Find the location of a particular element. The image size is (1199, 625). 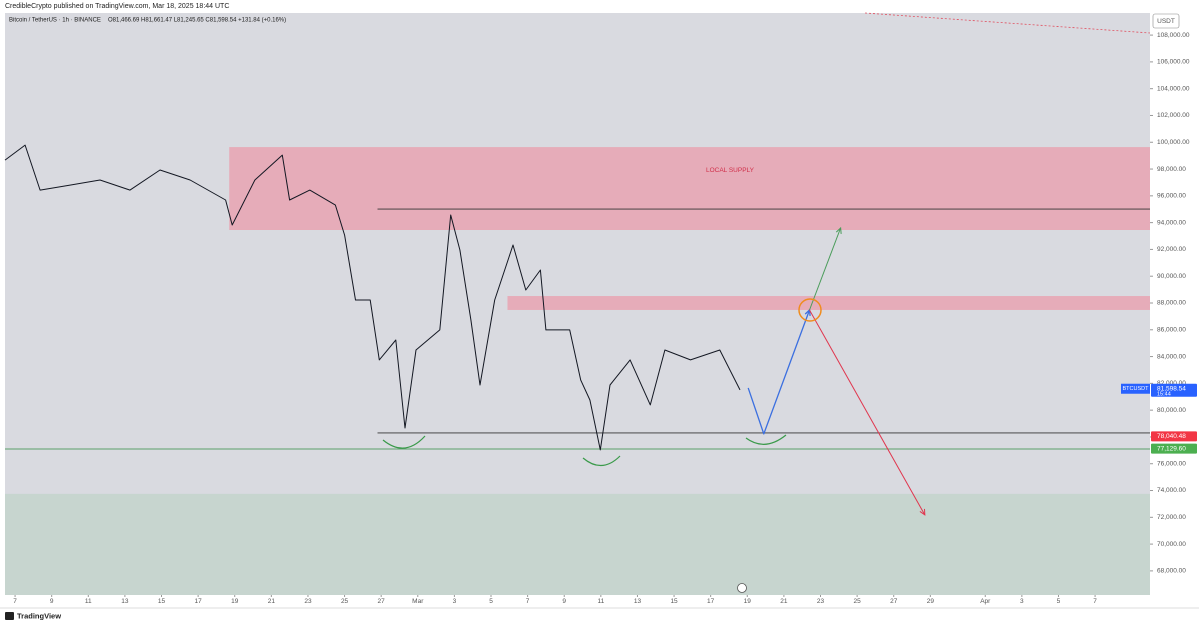

y-axis-area is located at coordinates (1174, 304).